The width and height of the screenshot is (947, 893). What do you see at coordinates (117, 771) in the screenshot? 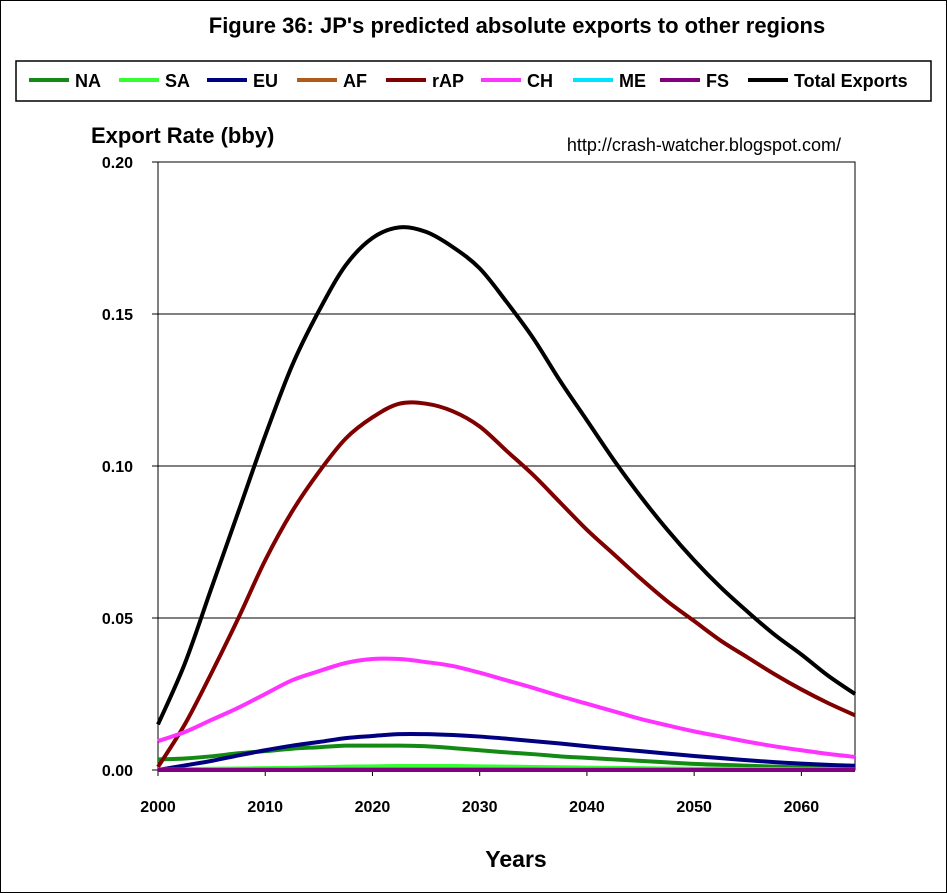
I see `y-tick-label: 0.00` at bounding box center [117, 771].